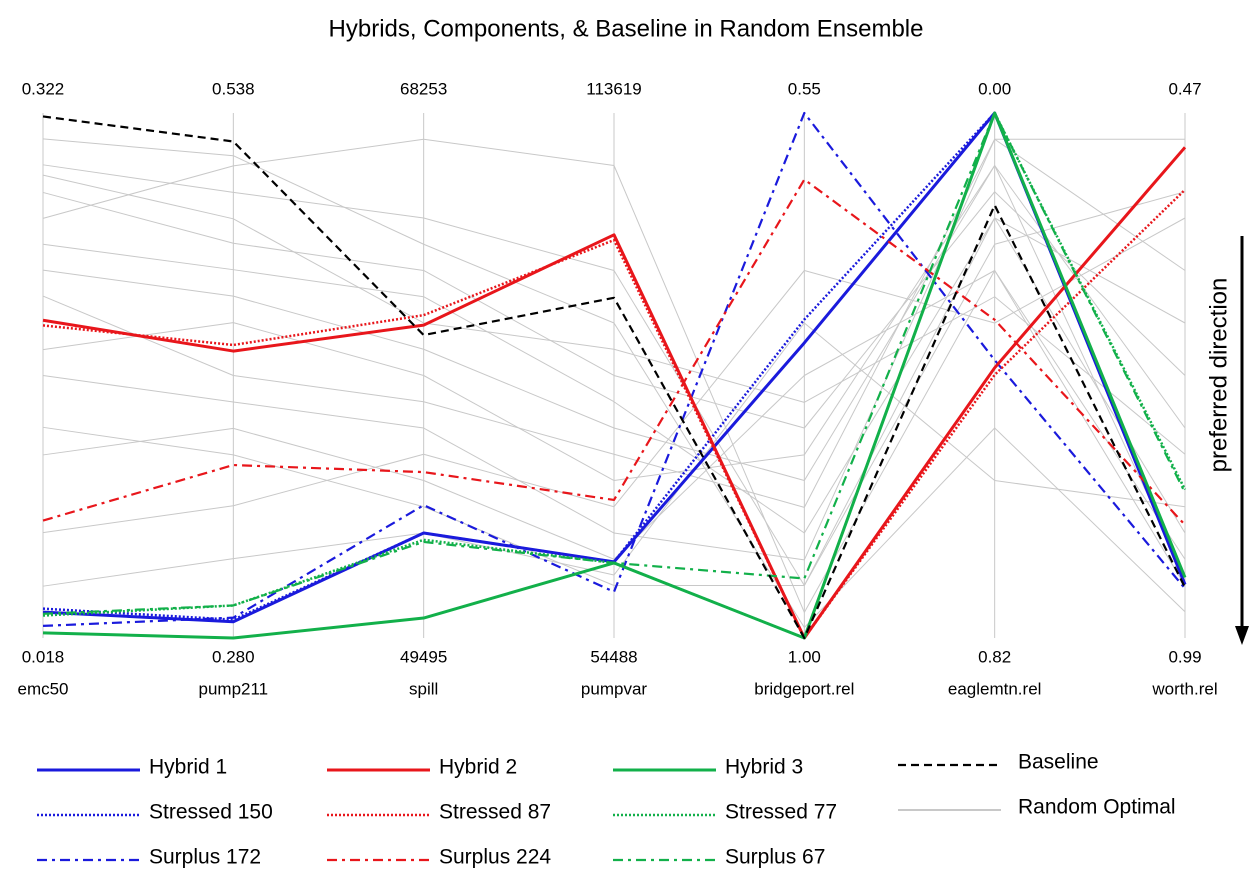 The height and width of the screenshot is (886, 1252). I want to click on axis-bottom-label: 49495, so click(423, 656).